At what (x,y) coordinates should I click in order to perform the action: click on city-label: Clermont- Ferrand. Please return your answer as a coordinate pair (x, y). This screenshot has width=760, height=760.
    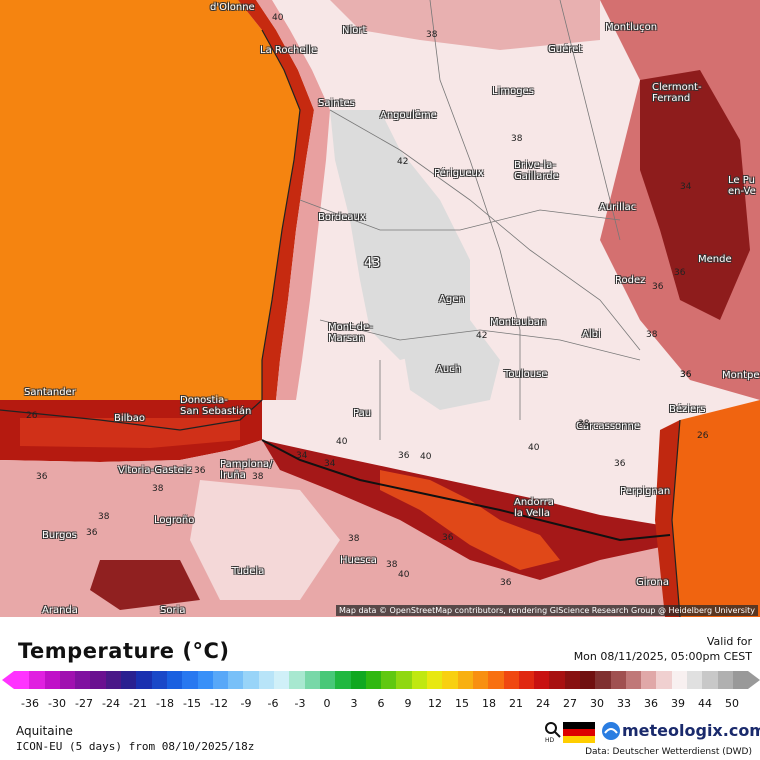
    Looking at the image, I should click on (677, 93).